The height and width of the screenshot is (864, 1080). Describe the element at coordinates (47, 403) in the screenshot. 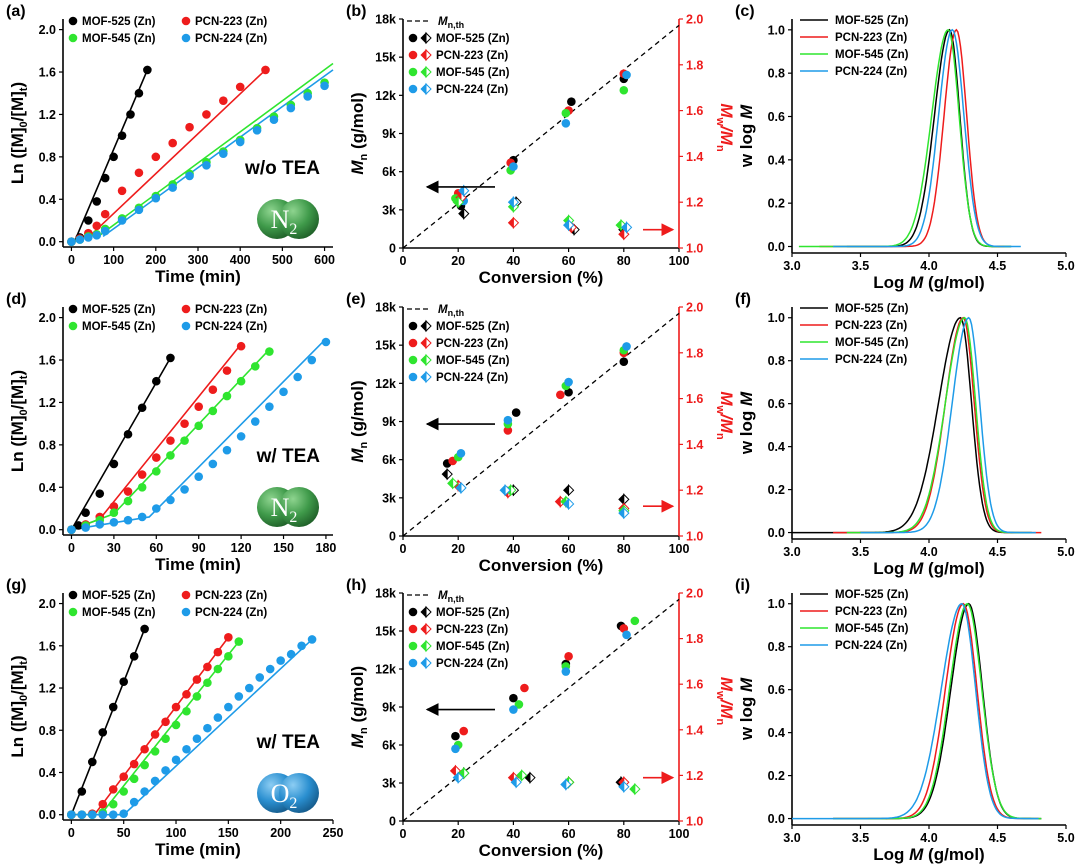

I see `y-tick-label: 1.2` at that location.